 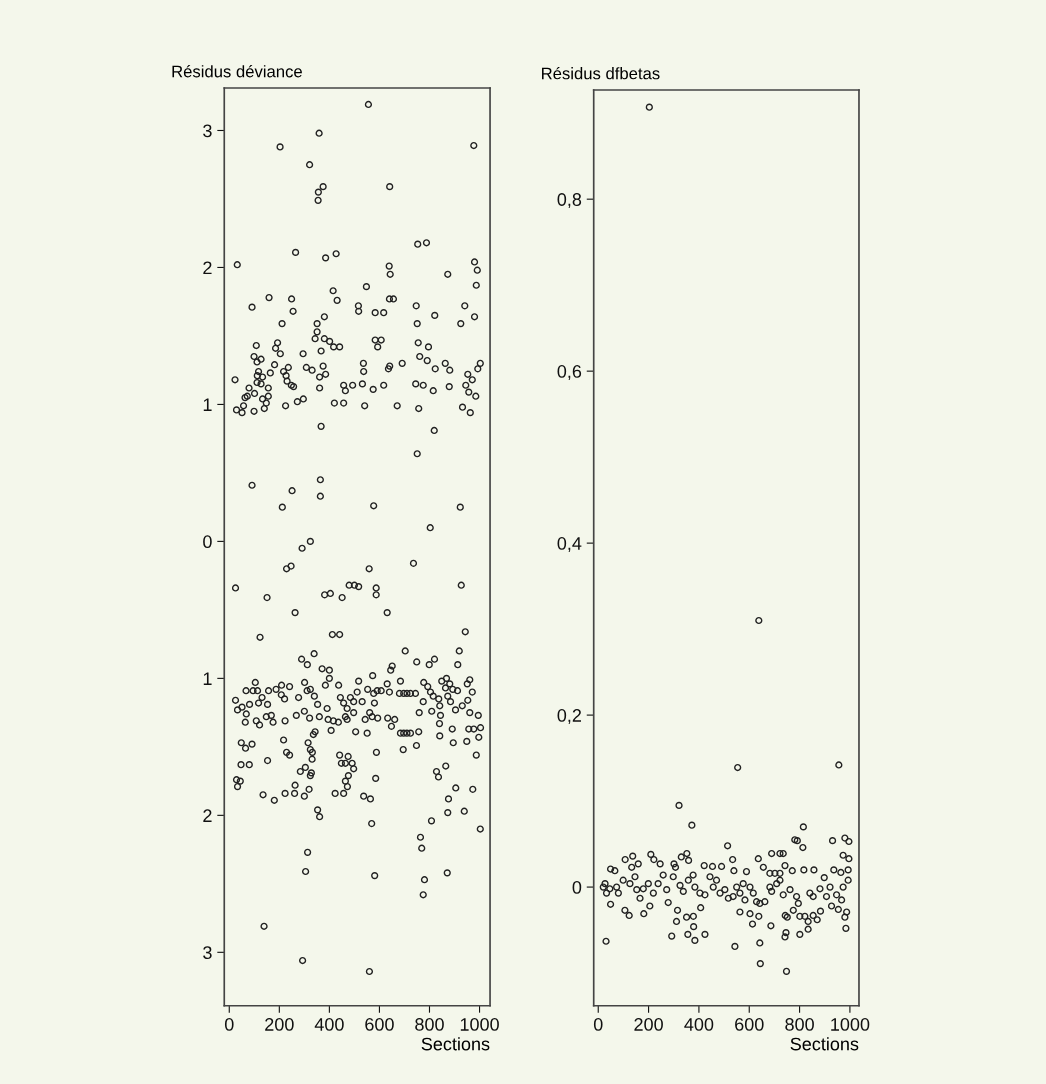 I want to click on chart-title: Résidus dfbetas, so click(x=601, y=73).